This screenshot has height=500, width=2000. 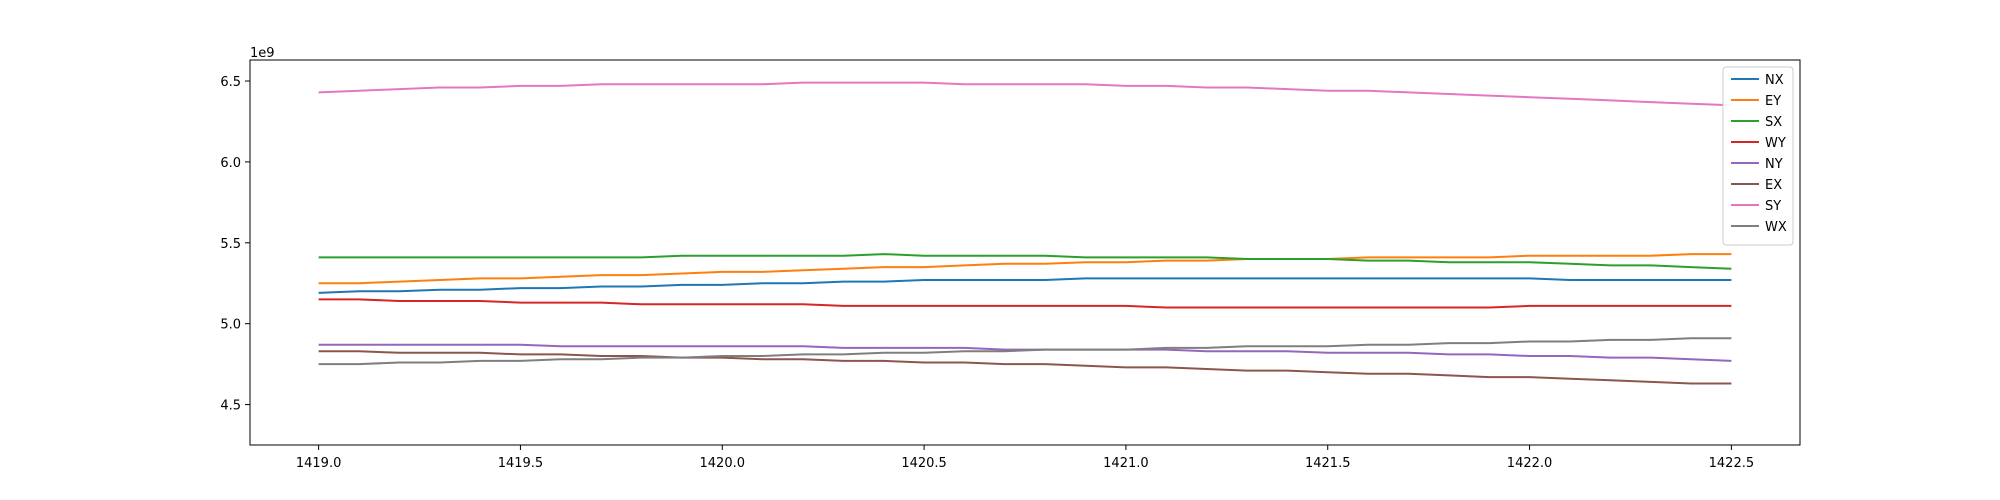 I want to click on series-line-sy, so click(x=1025, y=94).